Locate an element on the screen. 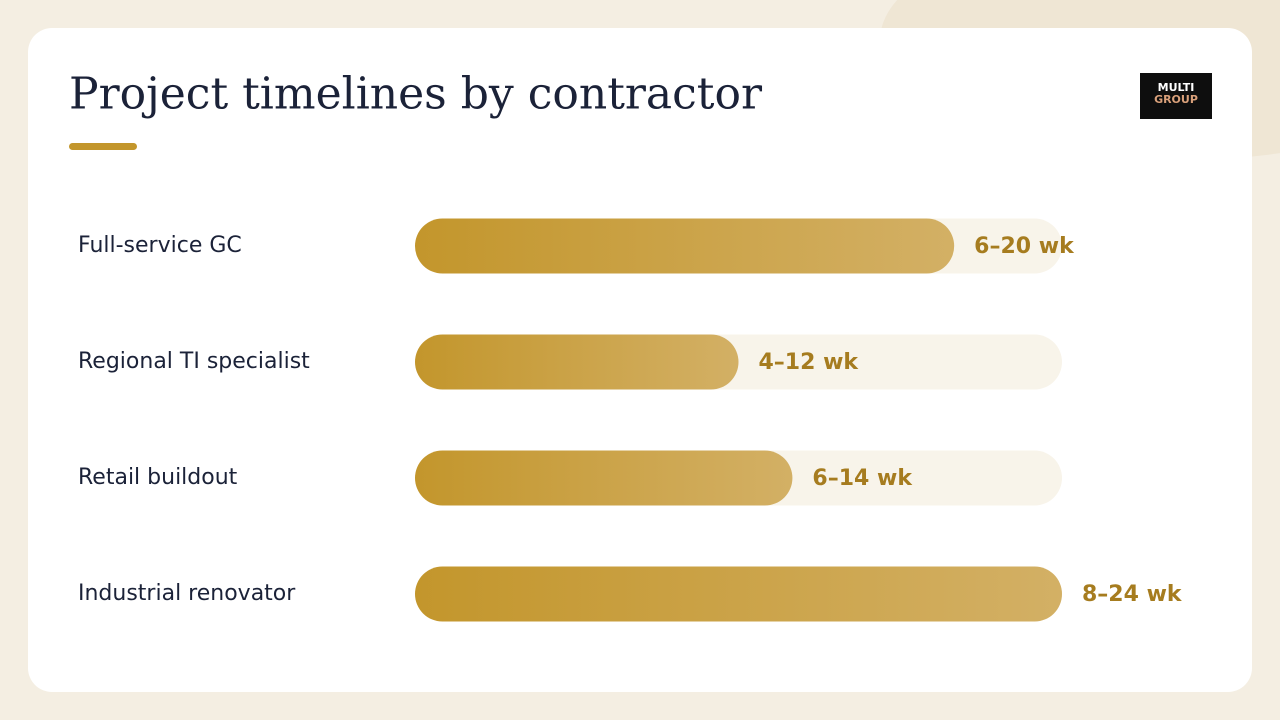 The width and height of the screenshot is (1280, 720). value-label: 6–20 wk is located at coordinates (1024, 246).